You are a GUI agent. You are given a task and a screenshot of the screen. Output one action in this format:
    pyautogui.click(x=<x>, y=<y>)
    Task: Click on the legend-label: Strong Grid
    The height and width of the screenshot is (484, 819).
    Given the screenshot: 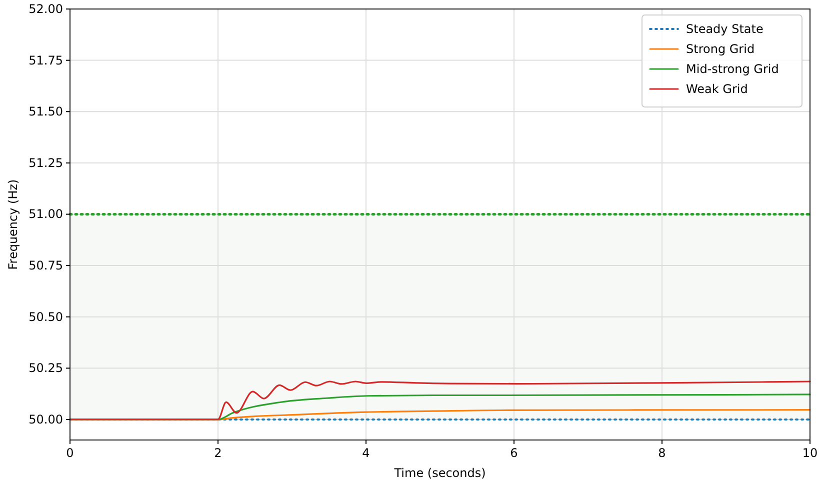 What is the action you would take?
    pyautogui.click(x=720, y=49)
    